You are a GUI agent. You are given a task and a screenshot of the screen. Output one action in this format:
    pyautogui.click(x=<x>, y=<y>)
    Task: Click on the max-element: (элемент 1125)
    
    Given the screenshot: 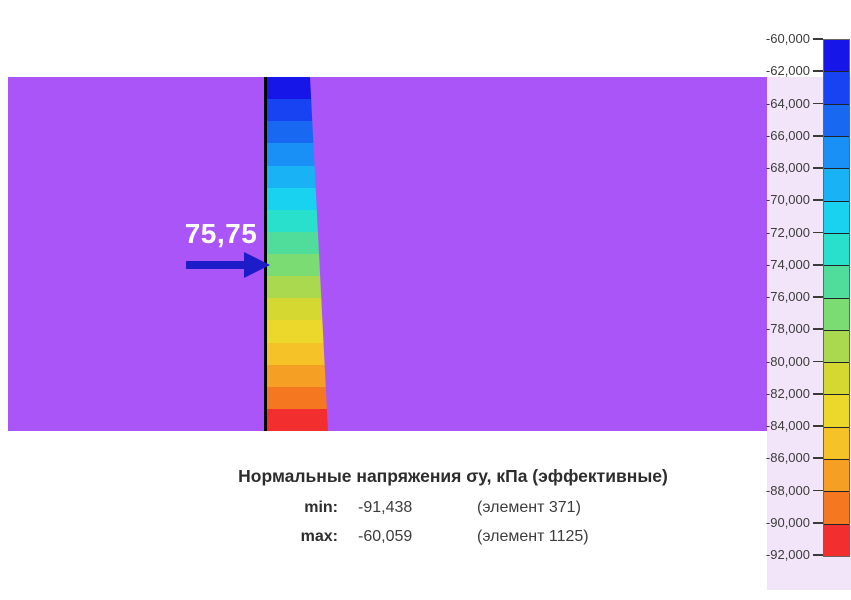 What is the action you would take?
    pyautogui.click(x=533, y=536)
    